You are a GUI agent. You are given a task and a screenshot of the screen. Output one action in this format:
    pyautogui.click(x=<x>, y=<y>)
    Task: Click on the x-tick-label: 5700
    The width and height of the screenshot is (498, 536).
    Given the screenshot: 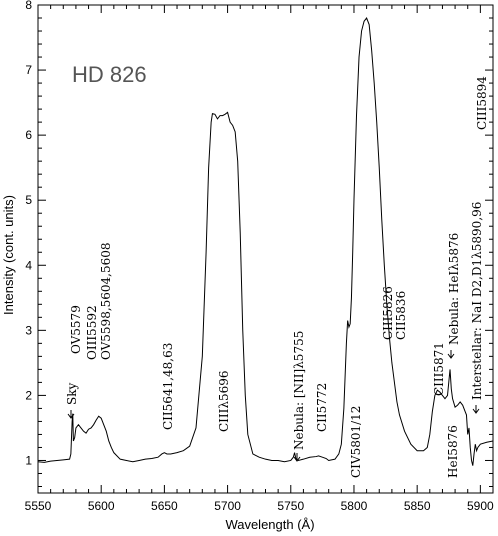 What is the action you would take?
    pyautogui.click(x=227, y=506)
    